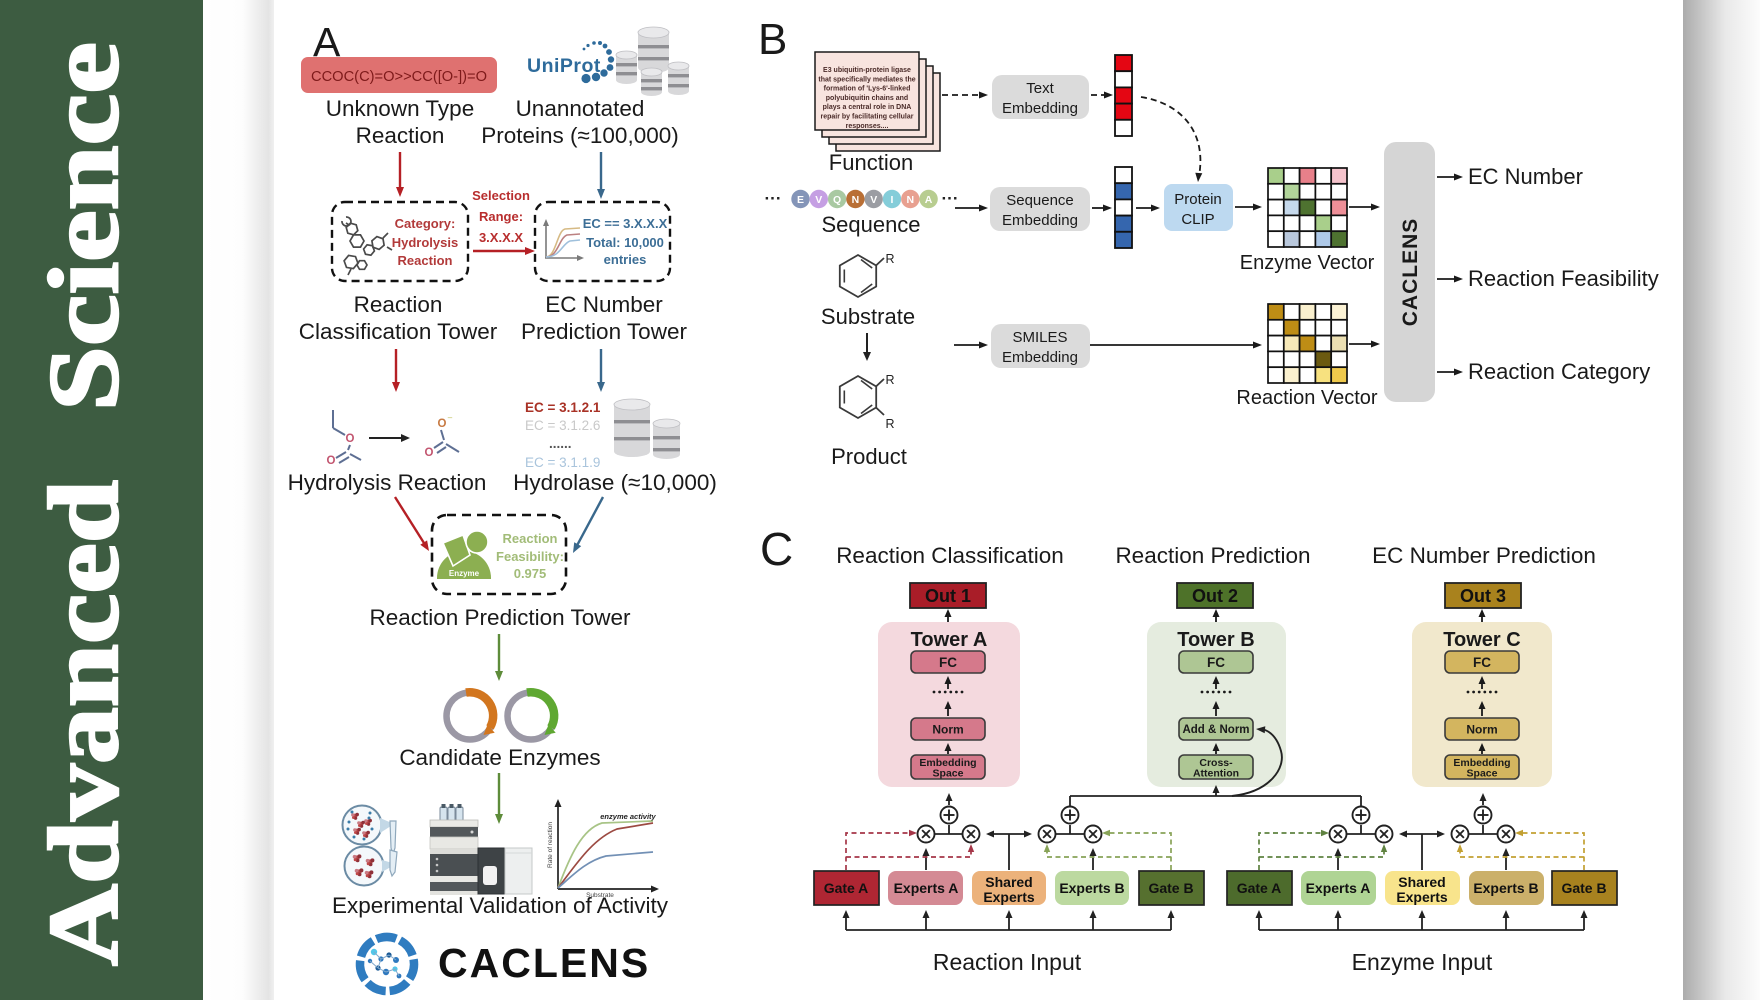 The height and width of the screenshot is (1000, 1760). Describe the element at coordinates (1559, 371) in the screenshot. I see `svg-text: Reaction Category` at that location.